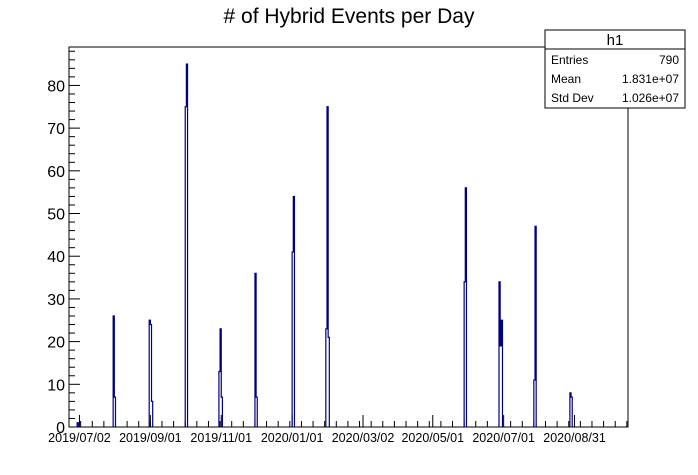 The height and width of the screenshot is (475, 698). I want to click on stats-box-frame, so click(615, 69).